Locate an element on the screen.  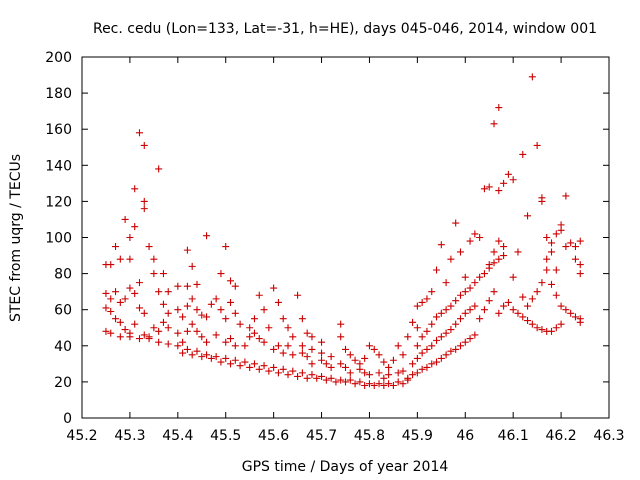
y-tick-label: 200 is located at coordinates (58, 58).